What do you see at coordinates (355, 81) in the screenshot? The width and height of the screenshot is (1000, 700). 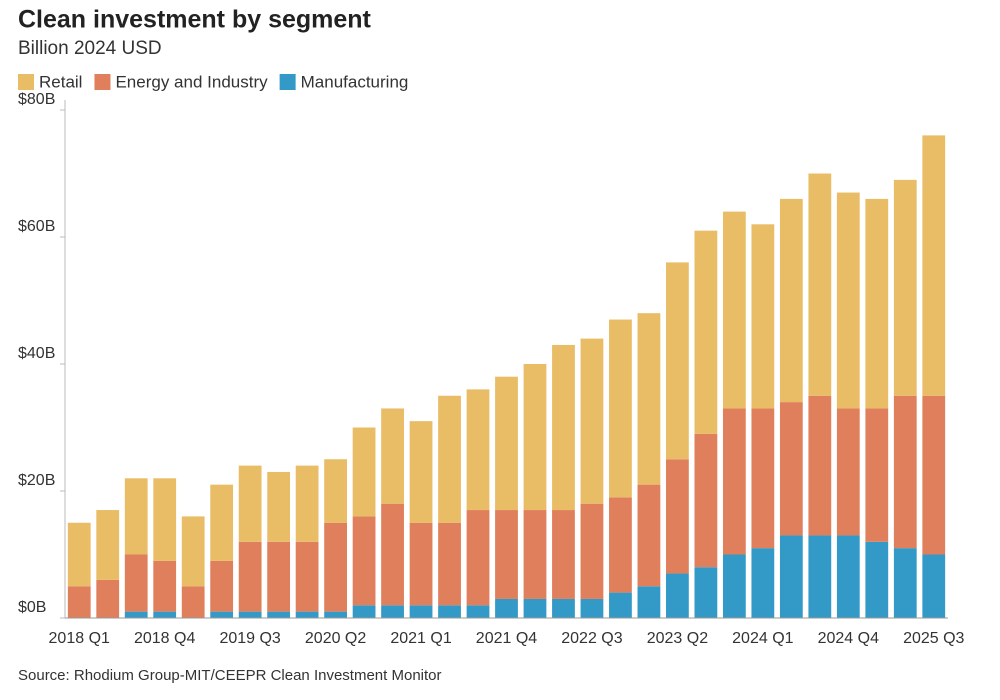 I see `legend-label: Manufacturing` at bounding box center [355, 81].